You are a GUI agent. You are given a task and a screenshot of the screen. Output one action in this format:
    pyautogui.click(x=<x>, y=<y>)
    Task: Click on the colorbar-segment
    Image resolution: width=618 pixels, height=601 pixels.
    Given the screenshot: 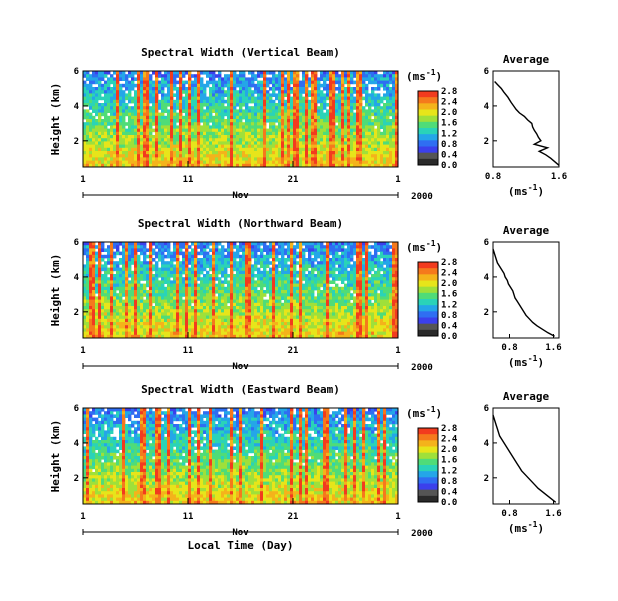 What is the action you would take?
    pyautogui.click(x=428, y=100)
    